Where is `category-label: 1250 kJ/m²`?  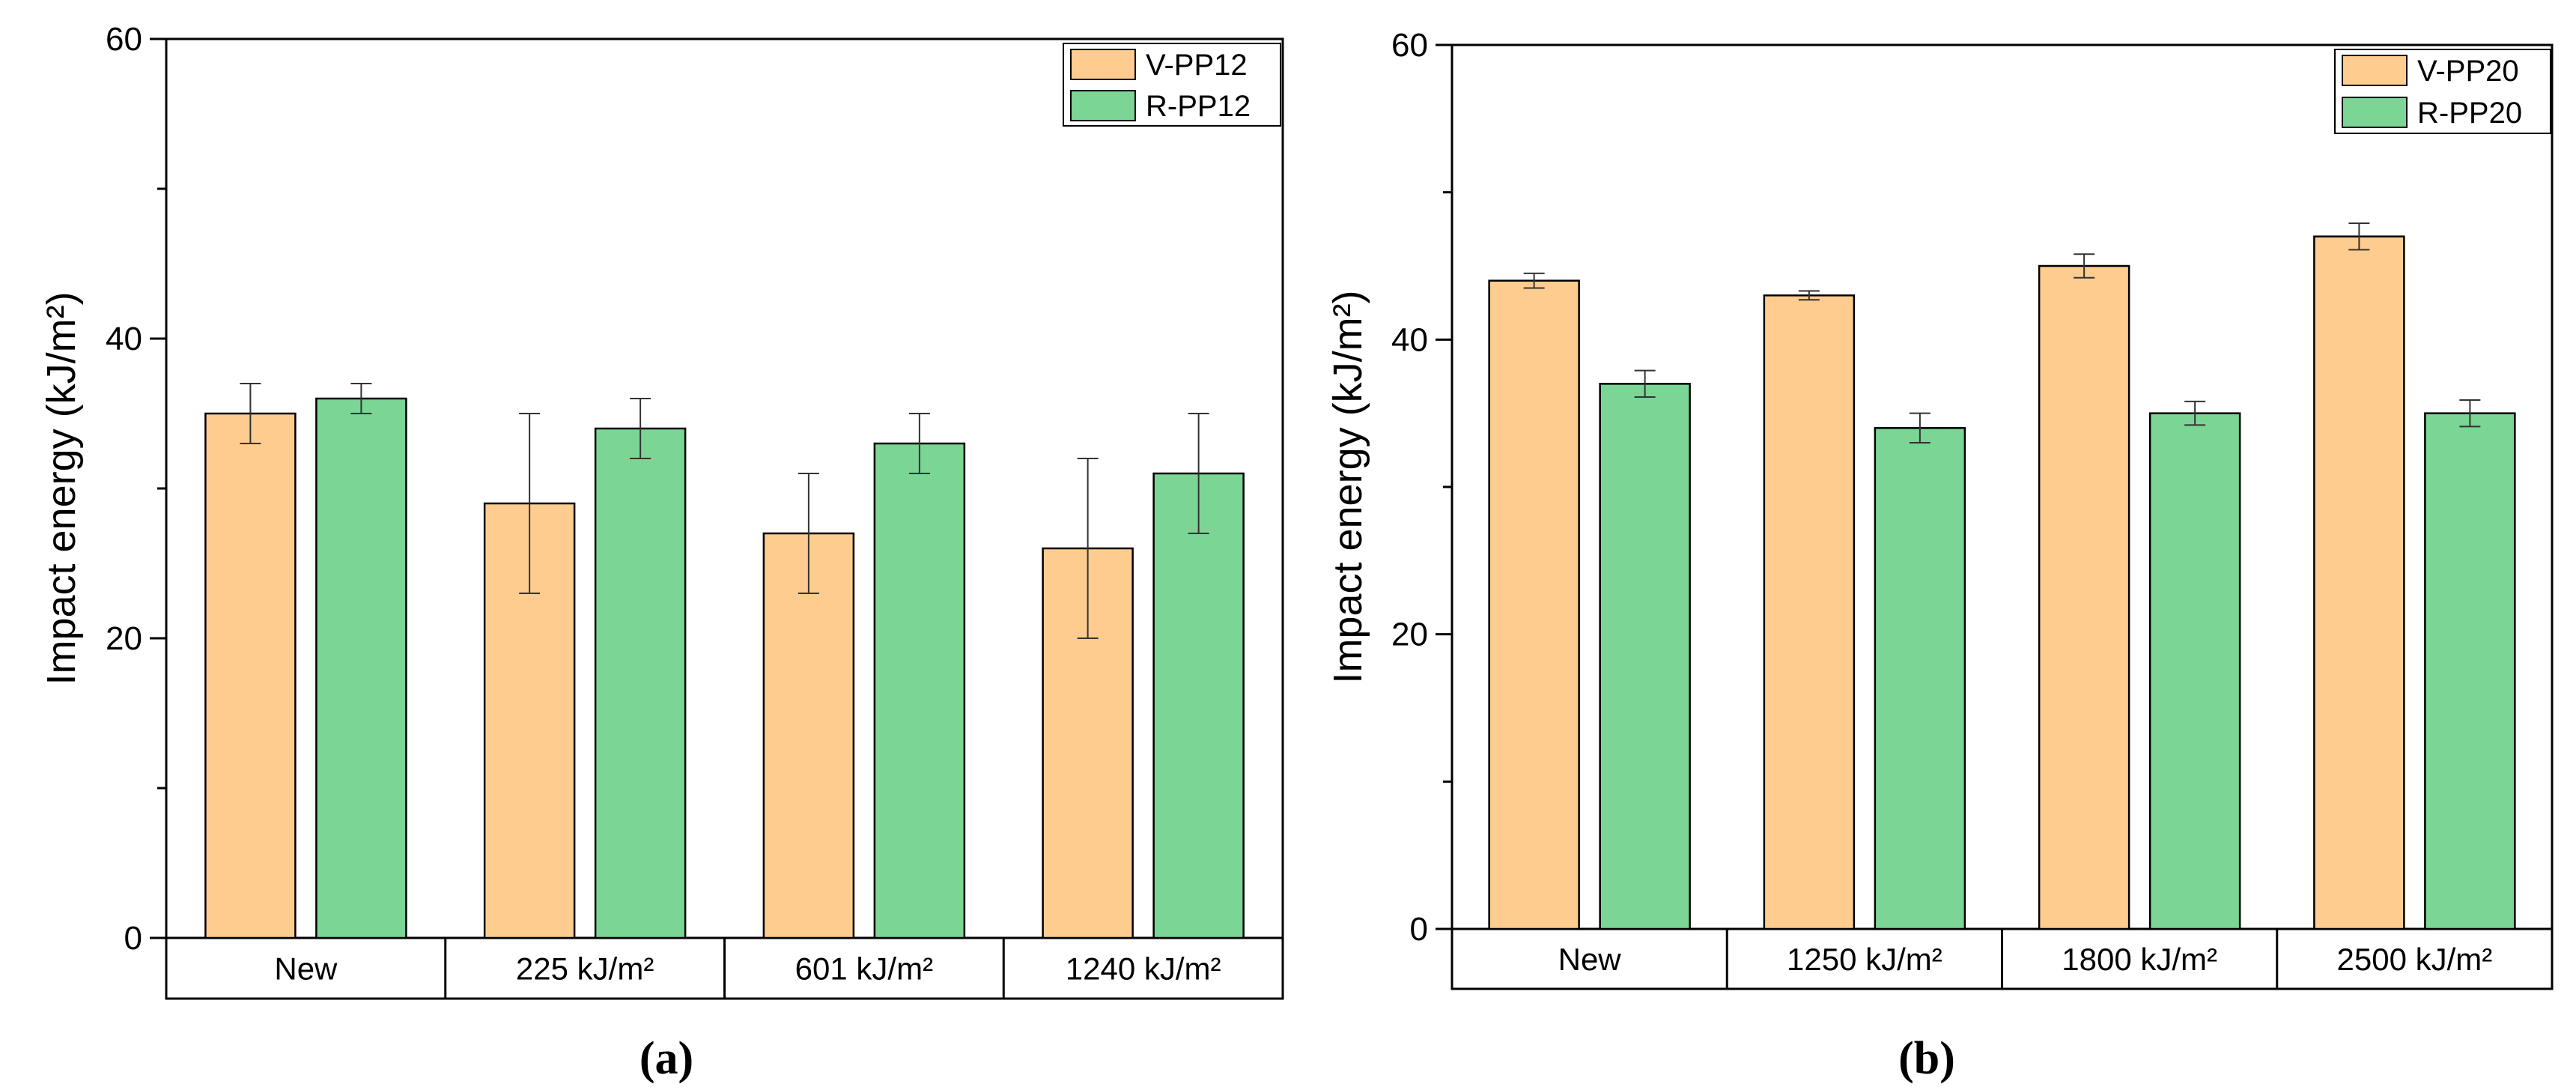
category-label: 1250 kJ/m² is located at coordinates (1864, 960).